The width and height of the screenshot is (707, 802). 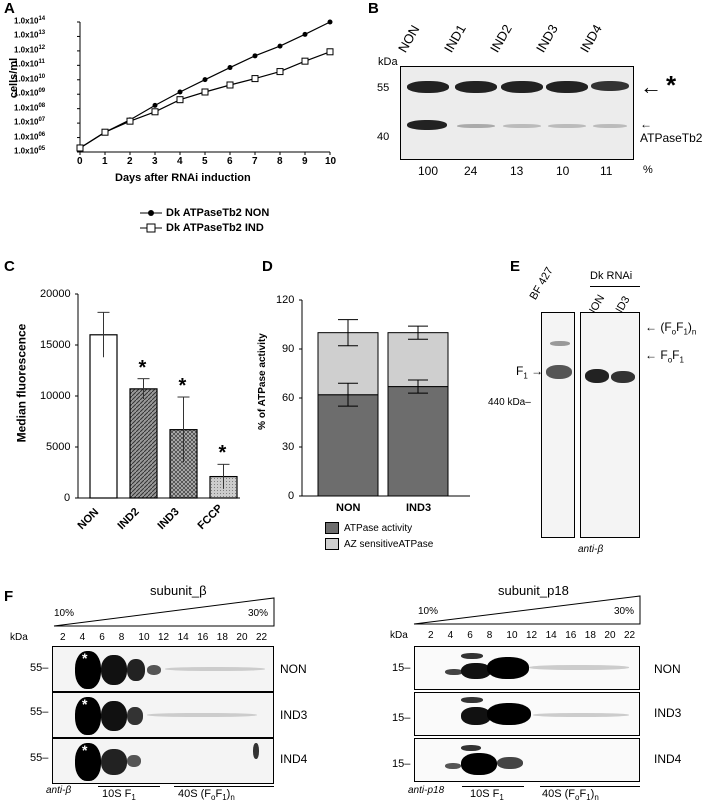 I want to click on f-right-row-non: NON, so click(x=667, y=669).